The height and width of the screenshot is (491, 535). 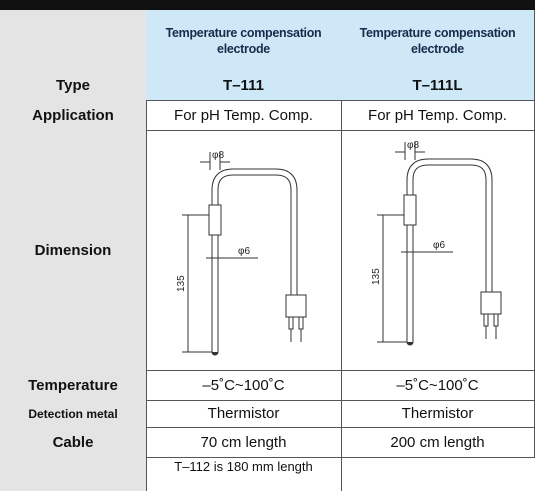 I want to click on cell: For pH Temp. Comp., so click(x=244, y=115).